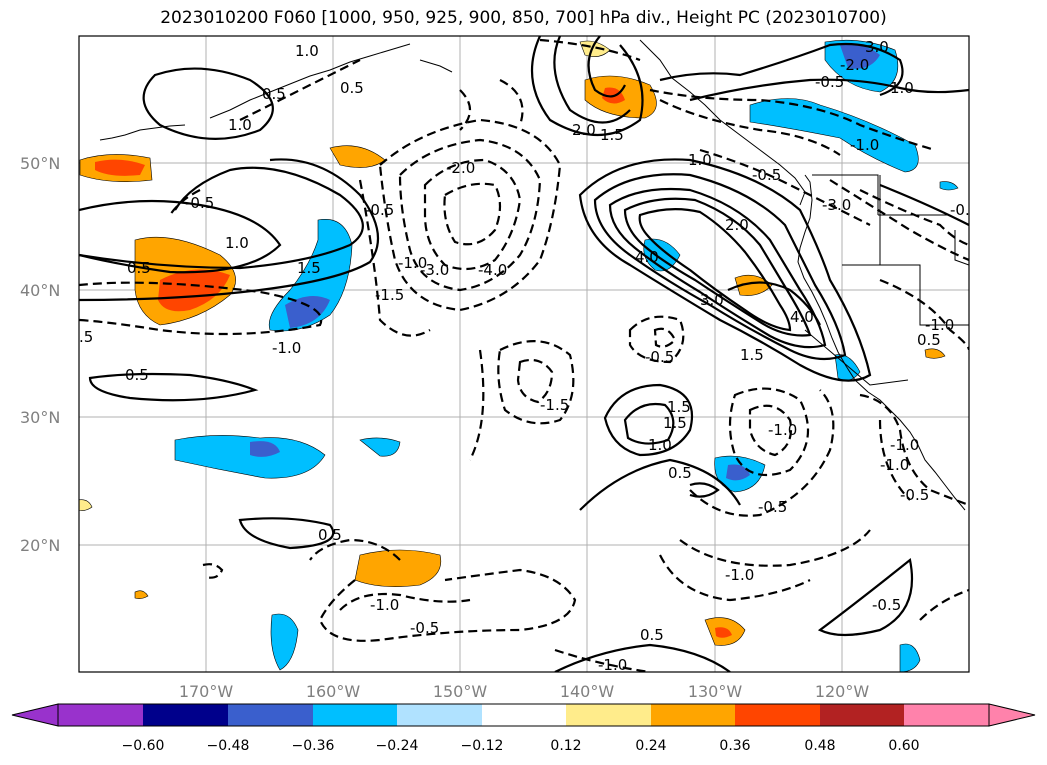 The image size is (1047, 765). What do you see at coordinates (333, 691) in the screenshot?
I see `lon-label-160w: 160°W` at bounding box center [333, 691].